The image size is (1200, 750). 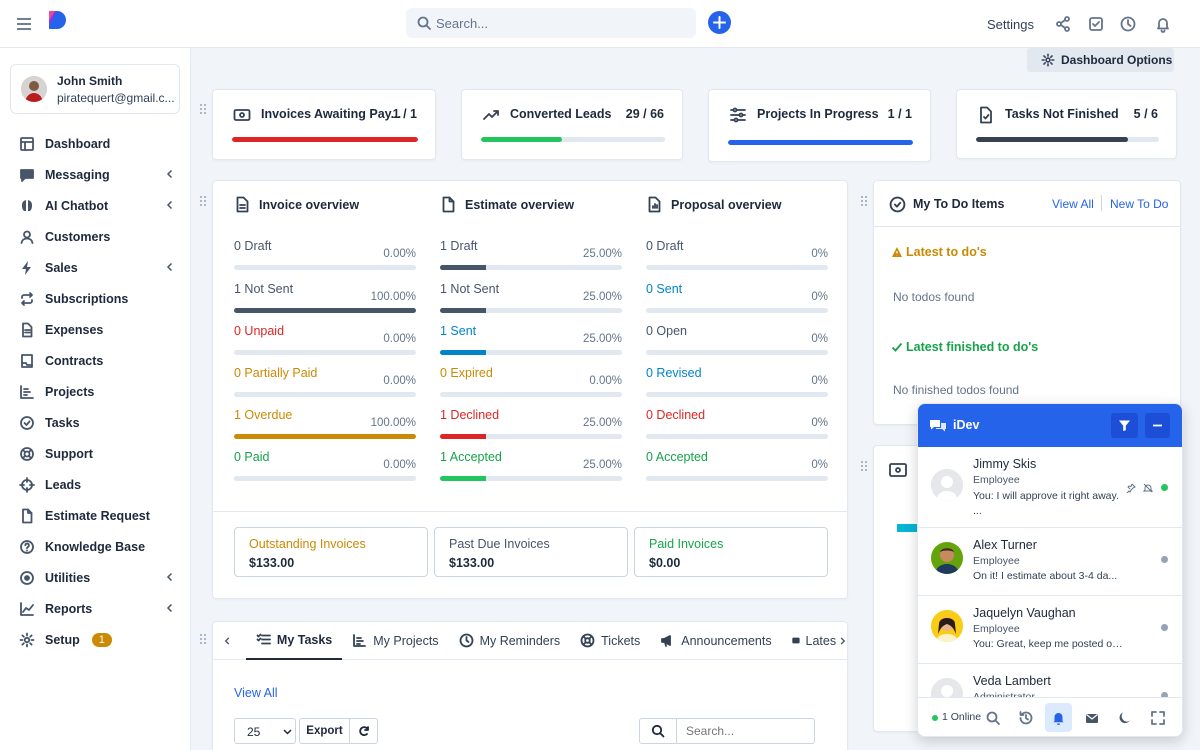 I want to click on sidebar-item-dashboard: Dashboard, so click(x=95, y=143).